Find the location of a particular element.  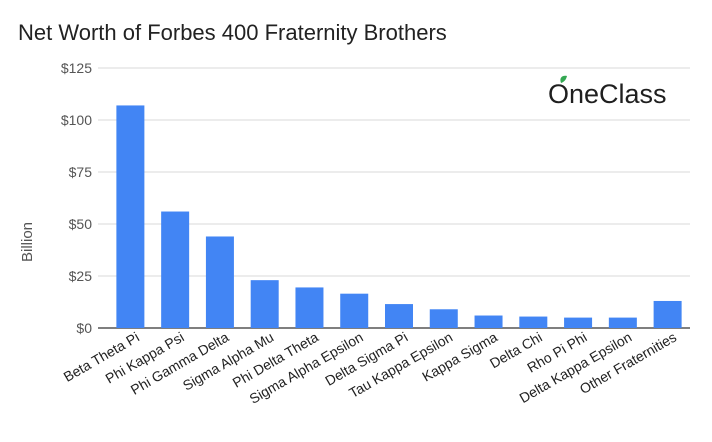

y-tick-label: $0 is located at coordinates (84, 328).